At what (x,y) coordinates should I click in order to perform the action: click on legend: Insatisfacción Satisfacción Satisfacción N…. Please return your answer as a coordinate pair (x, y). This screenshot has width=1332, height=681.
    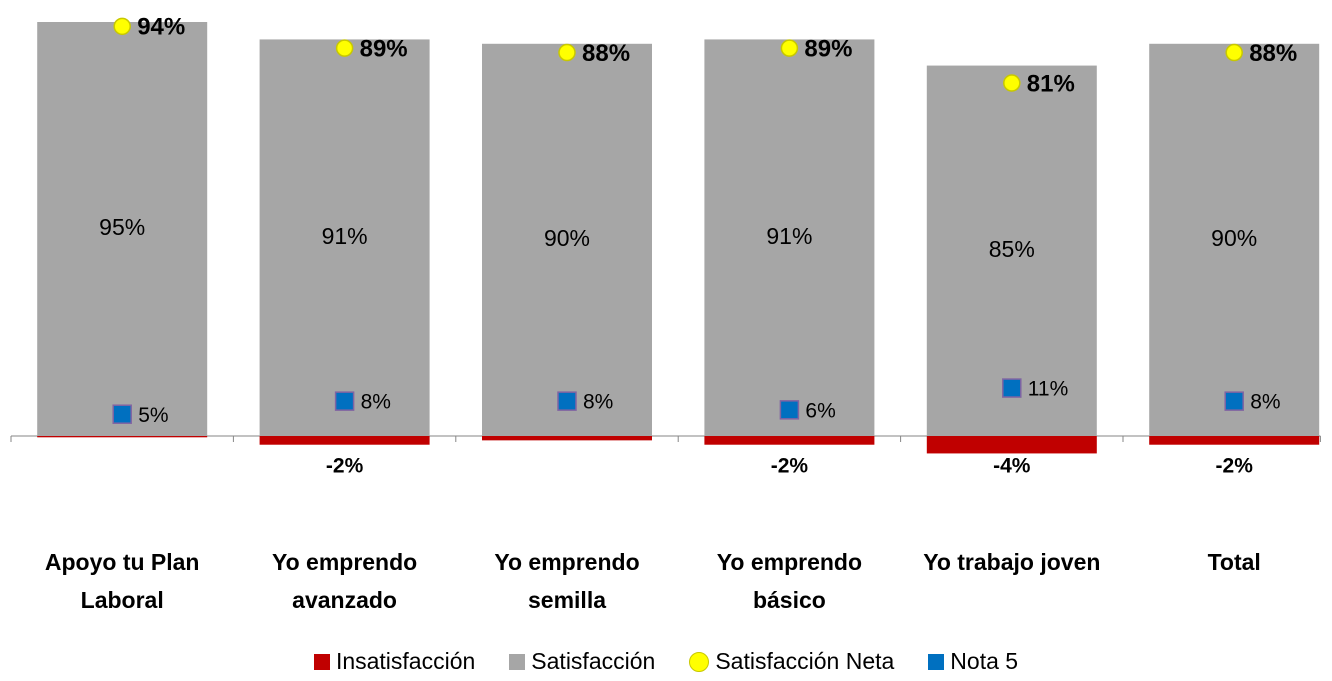
    Looking at the image, I should click on (666, 661).